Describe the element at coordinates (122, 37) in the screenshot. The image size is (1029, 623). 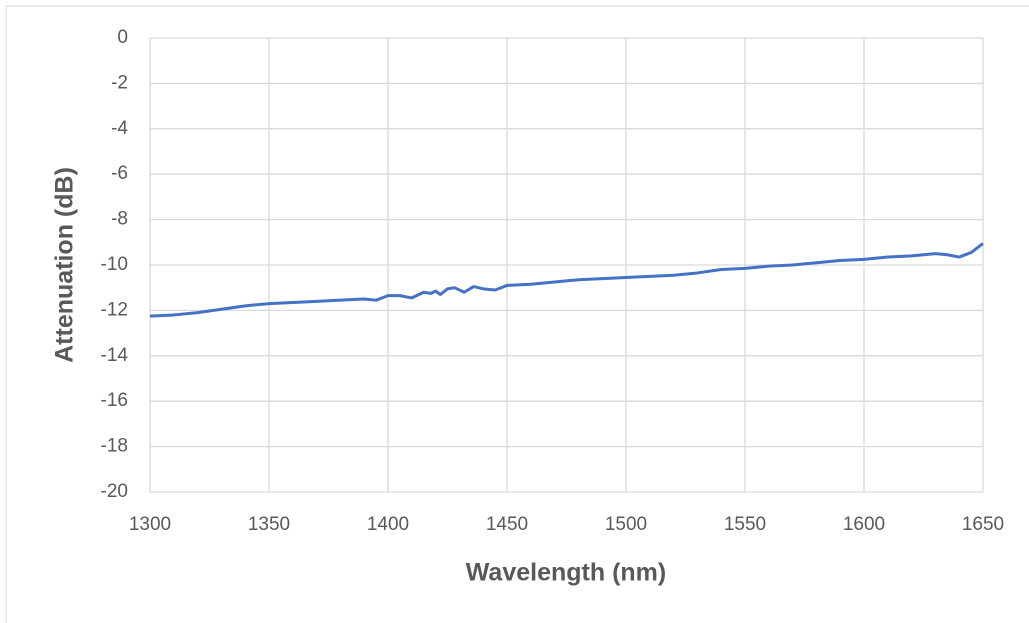
I see `y-tick-label: 0` at that location.